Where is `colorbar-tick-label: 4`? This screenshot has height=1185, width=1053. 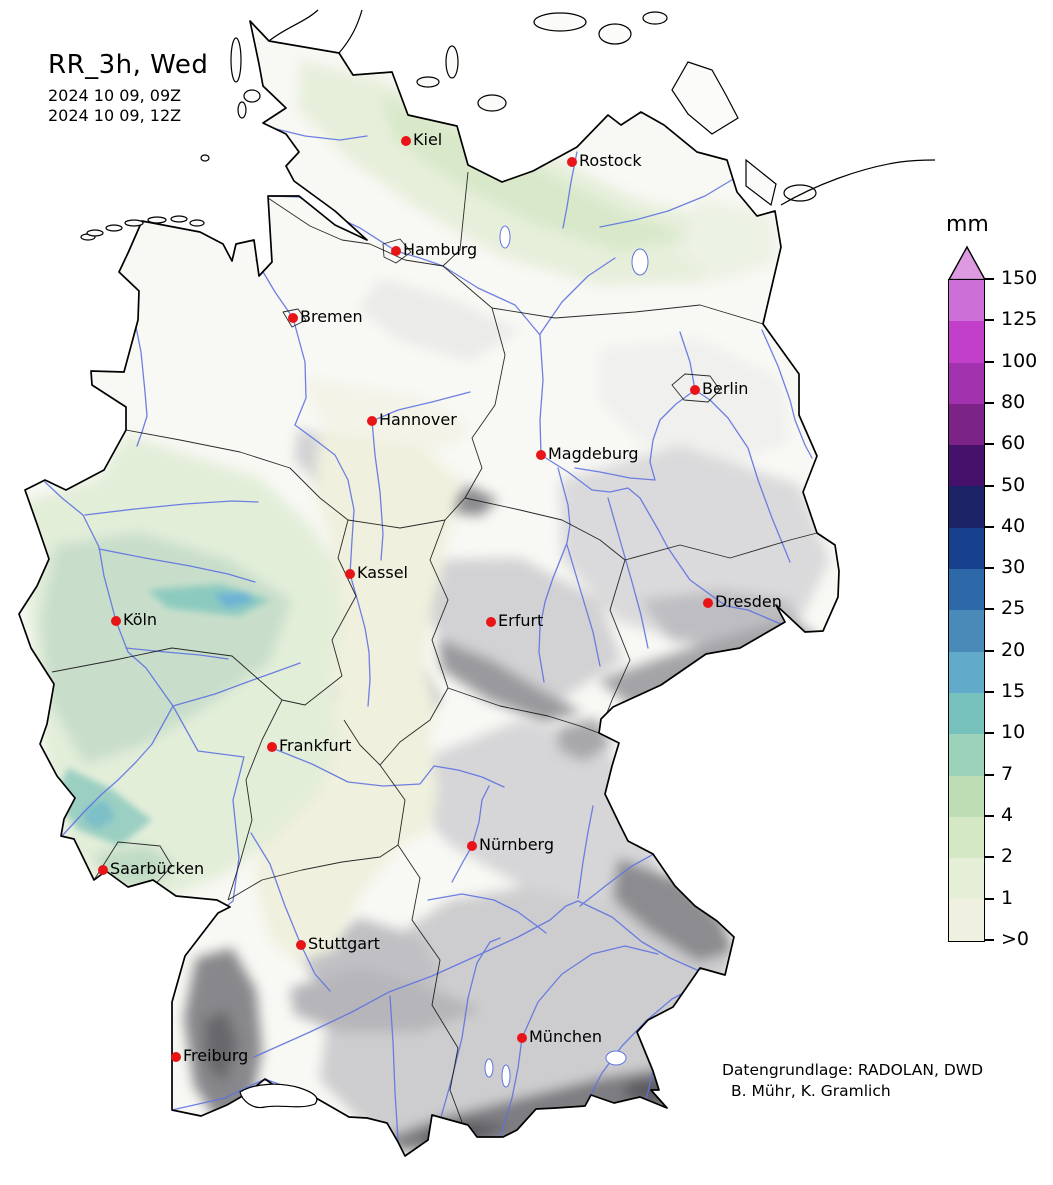 colorbar-tick-label: 4 is located at coordinates (1007, 815).